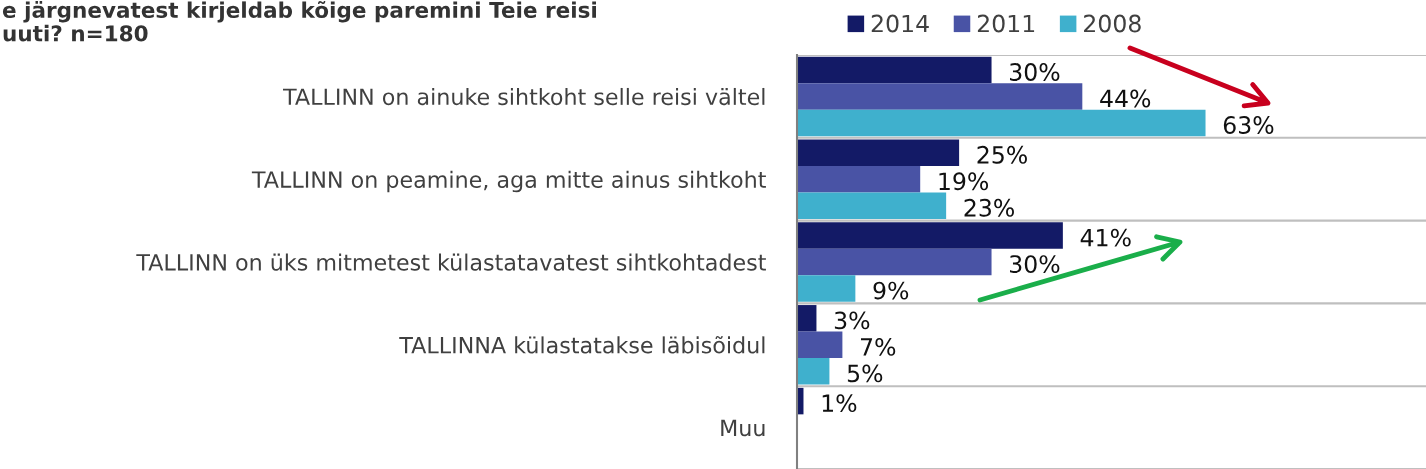  I want to click on legend-label: 2008, so click(1112, 23).